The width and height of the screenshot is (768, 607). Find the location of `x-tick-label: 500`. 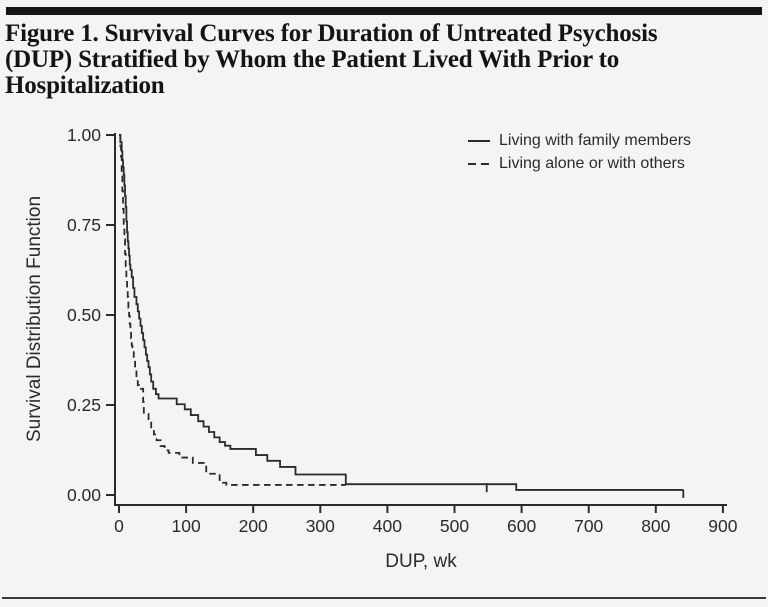

x-tick-label: 500 is located at coordinates (454, 526).